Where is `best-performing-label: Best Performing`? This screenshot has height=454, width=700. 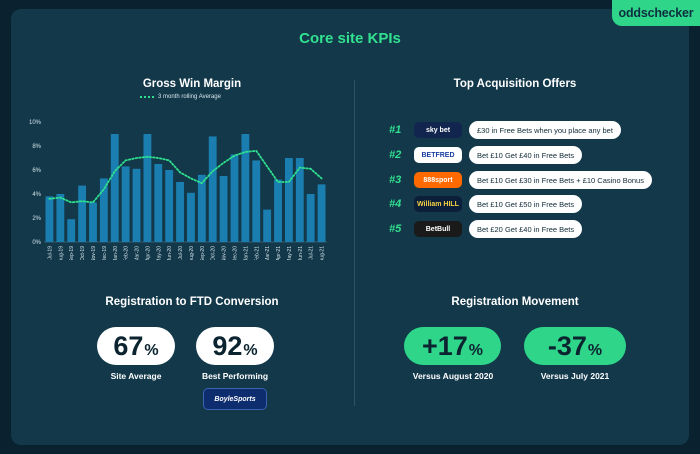 best-performing-label: Best Performing is located at coordinates (235, 376).